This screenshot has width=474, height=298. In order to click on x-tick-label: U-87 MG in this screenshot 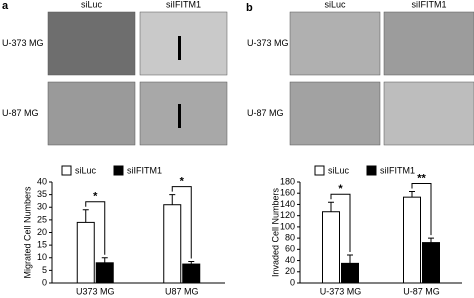, I will do `click(421, 291)`.